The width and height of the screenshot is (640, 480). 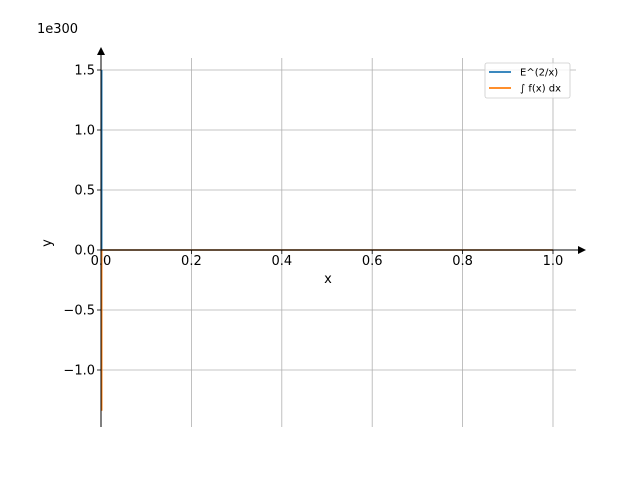 What do you see at coordinates (101, 51) in the screenshot?
I see `y-axis-arrow` at bounding box center [101, 51].